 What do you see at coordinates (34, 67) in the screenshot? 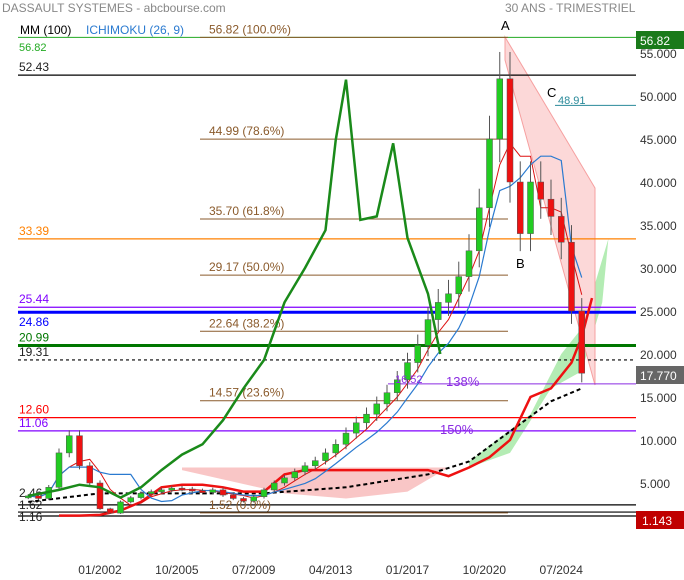
I see `level-label-52.43: 52.43` at bounding box center [34, 67].